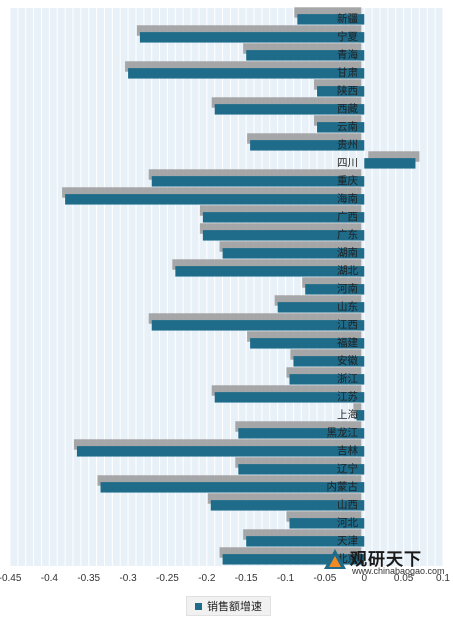 This screenshot has width=453, height=622. What do you see at coordinates (347, 163) in the screenshot?
I see `category-label: 四川` at bounding box center [347, 163].